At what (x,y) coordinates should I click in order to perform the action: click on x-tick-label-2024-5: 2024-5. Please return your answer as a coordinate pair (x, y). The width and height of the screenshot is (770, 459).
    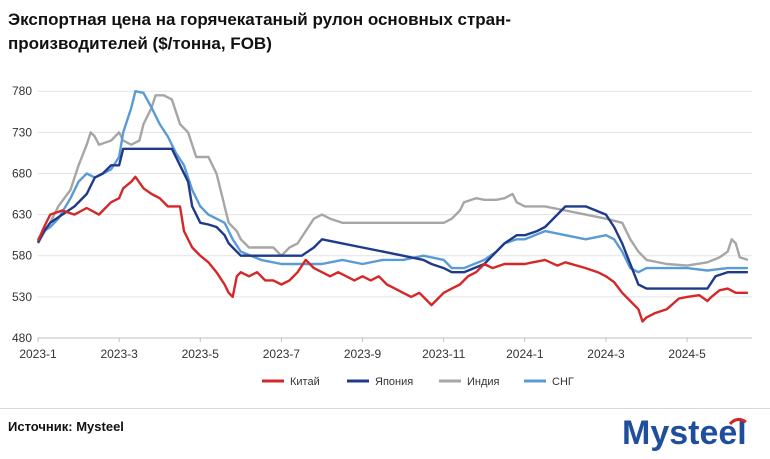
    Looking at the image, I should click on (687, 354).